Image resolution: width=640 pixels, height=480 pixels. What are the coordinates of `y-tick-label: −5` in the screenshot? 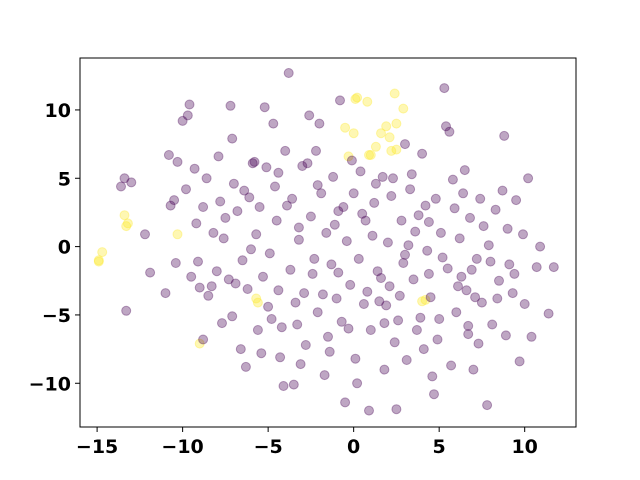 It's located at (56, 316).